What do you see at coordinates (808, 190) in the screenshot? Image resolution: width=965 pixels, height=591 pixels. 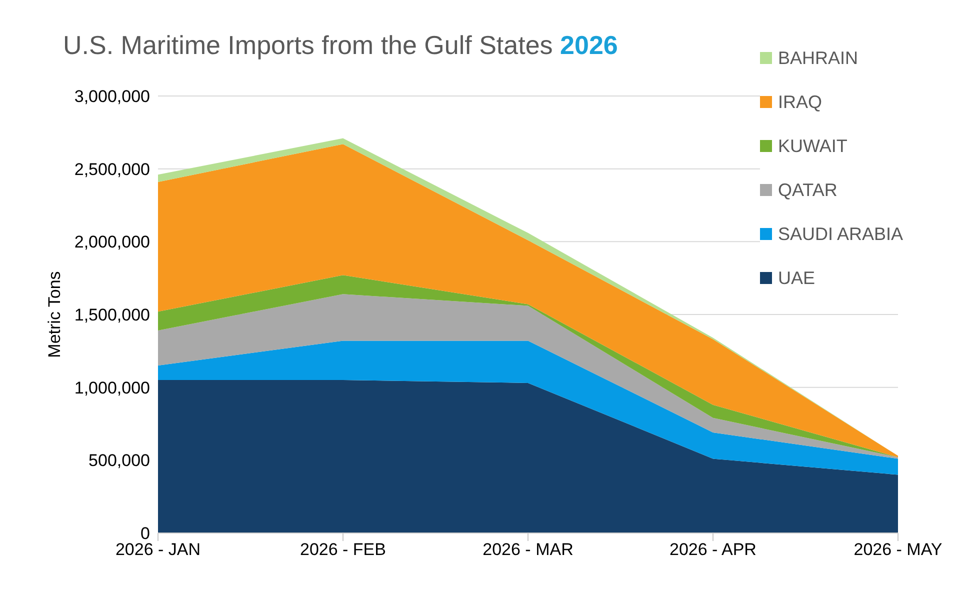 I see `legend-label: QATAR` at bounding box center [808, 190].